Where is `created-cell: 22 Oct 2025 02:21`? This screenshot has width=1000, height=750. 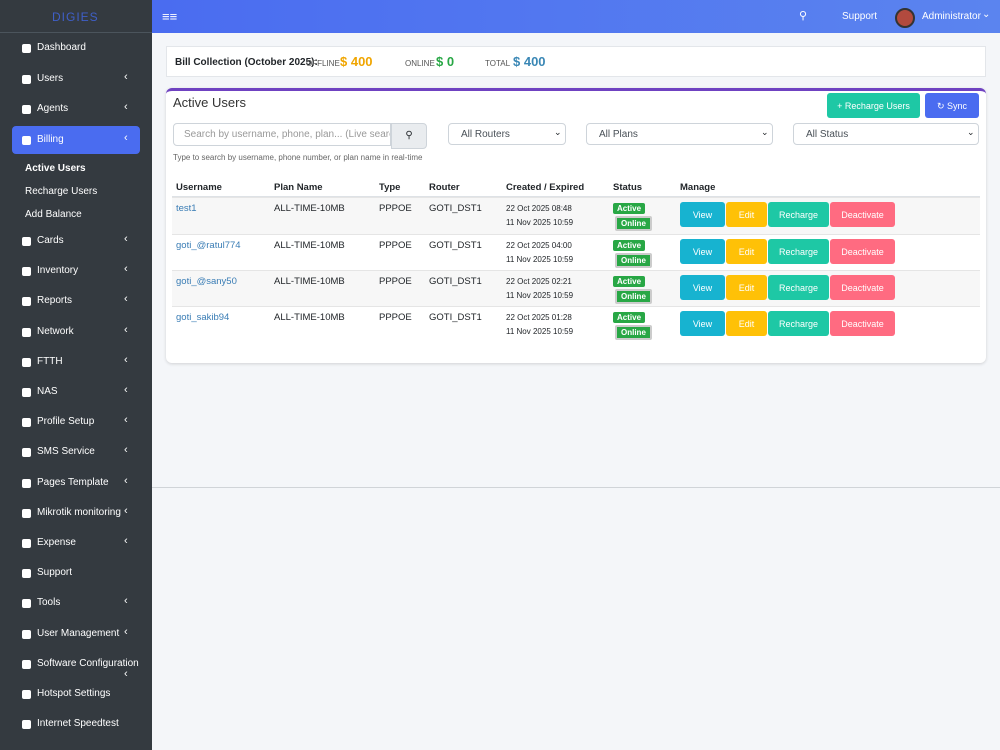
created-cell: 22 Oct 2025 02:21 is located at coordinates (539, 281).